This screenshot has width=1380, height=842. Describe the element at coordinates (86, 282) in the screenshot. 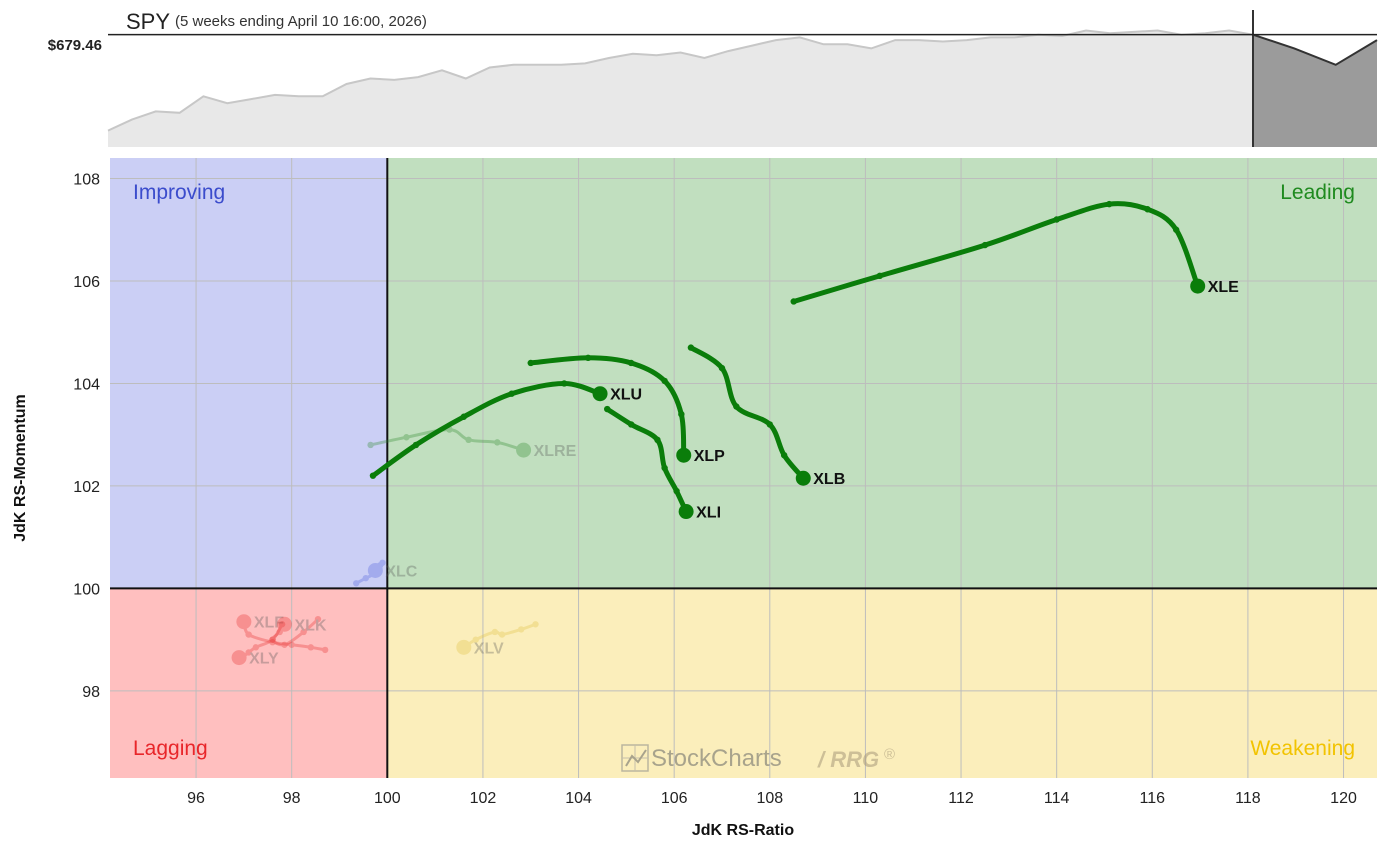

I see `y-tick-label: 106` at that location.